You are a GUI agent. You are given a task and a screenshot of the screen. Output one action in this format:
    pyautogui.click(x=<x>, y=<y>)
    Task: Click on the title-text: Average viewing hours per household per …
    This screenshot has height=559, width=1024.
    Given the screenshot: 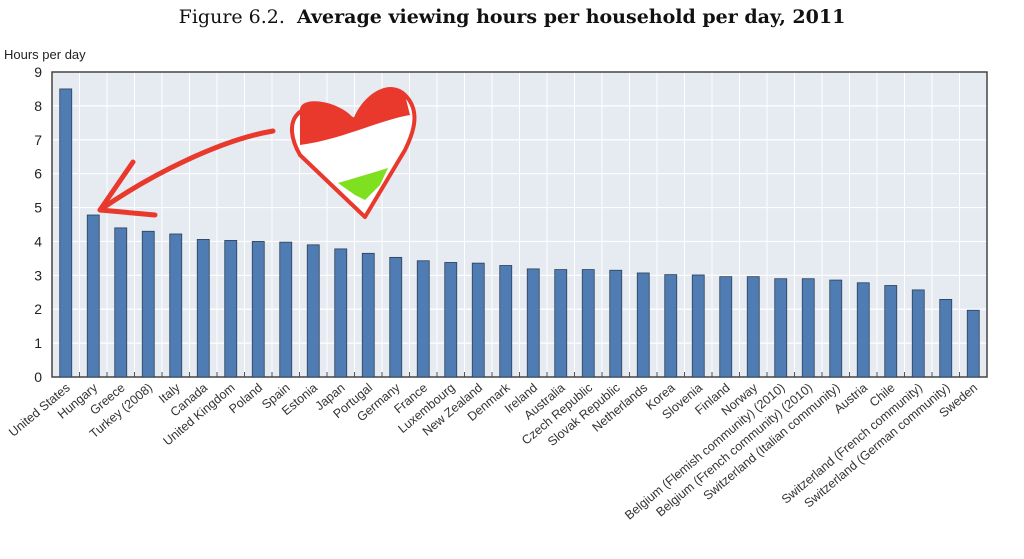 What is the action you would take?
    pyautogui.click(x=571, y=17)
    